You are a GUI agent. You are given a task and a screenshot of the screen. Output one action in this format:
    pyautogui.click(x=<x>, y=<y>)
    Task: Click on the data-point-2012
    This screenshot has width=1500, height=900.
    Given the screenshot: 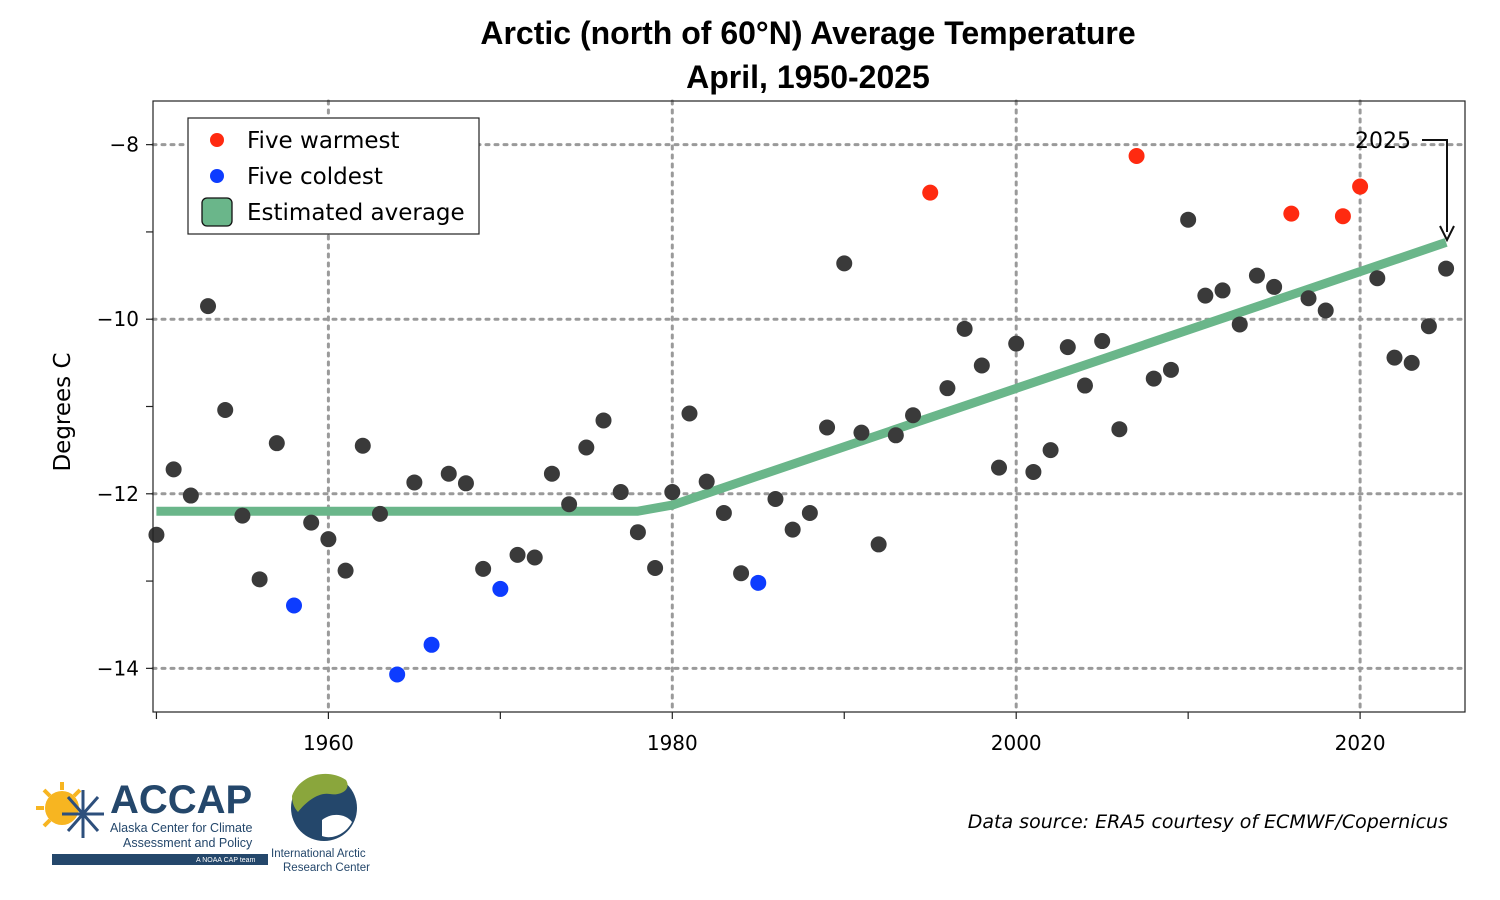 What is the action you would take?
    pyautogui.click(x=1222, y=290)
    